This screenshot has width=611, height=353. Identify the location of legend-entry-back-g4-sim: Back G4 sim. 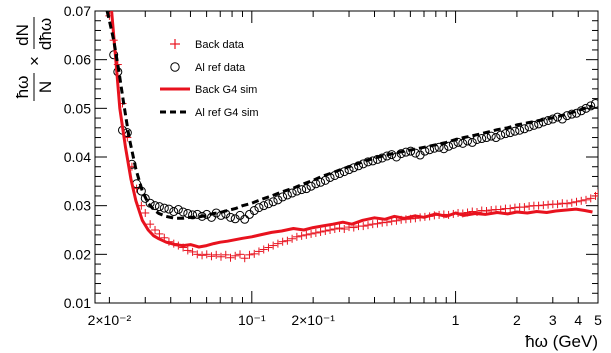
(208, 90).